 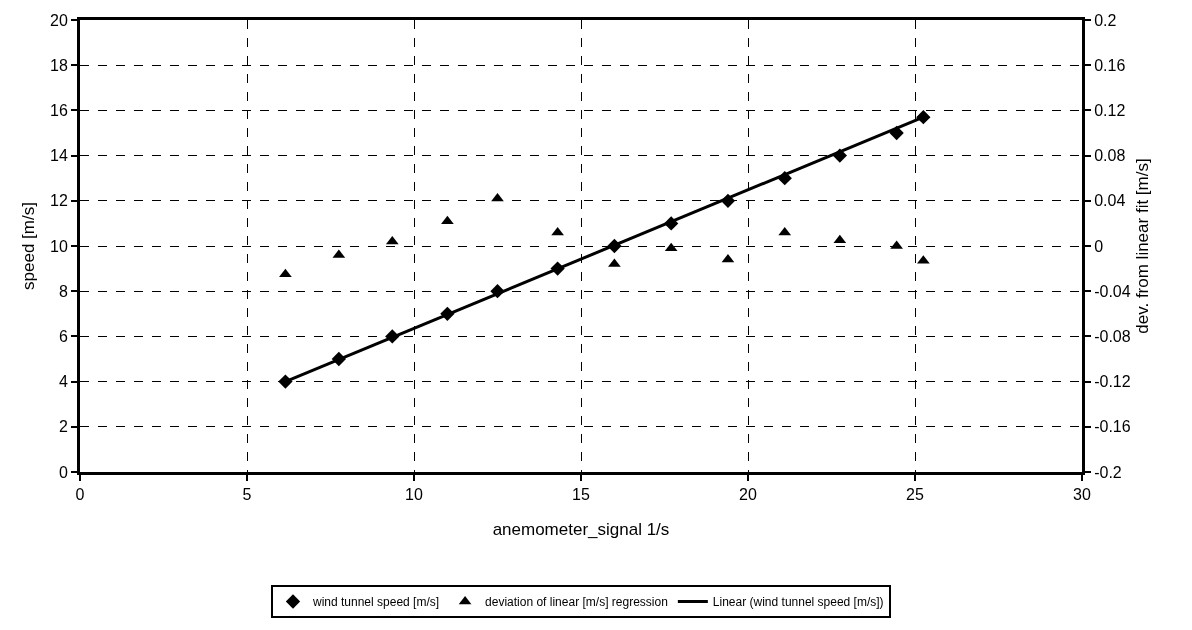 What do you see at coordinates (59, 246) in the screenshot?
I see `y-tick-label: 10` at bounding box center [59, 246].